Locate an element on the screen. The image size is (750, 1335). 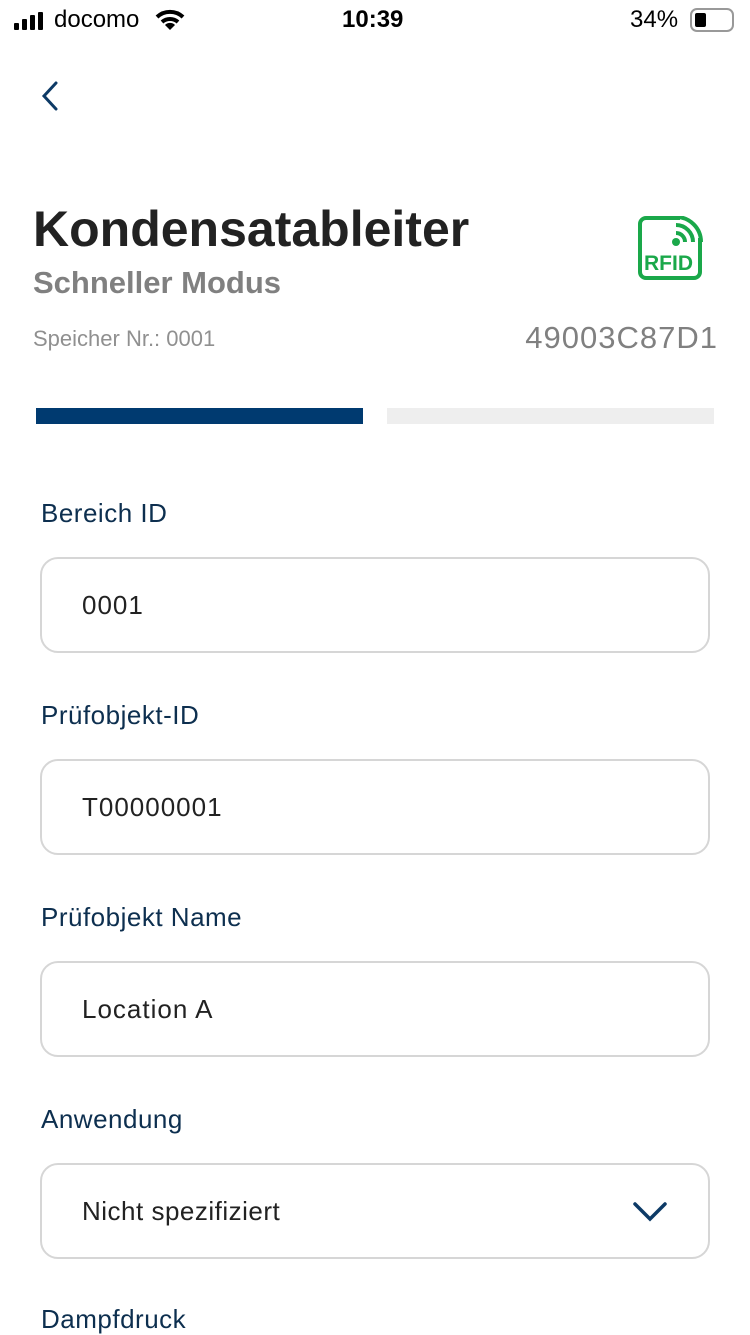
status-bar: docomo 10:39 34% is located at coordinates (375, 20).